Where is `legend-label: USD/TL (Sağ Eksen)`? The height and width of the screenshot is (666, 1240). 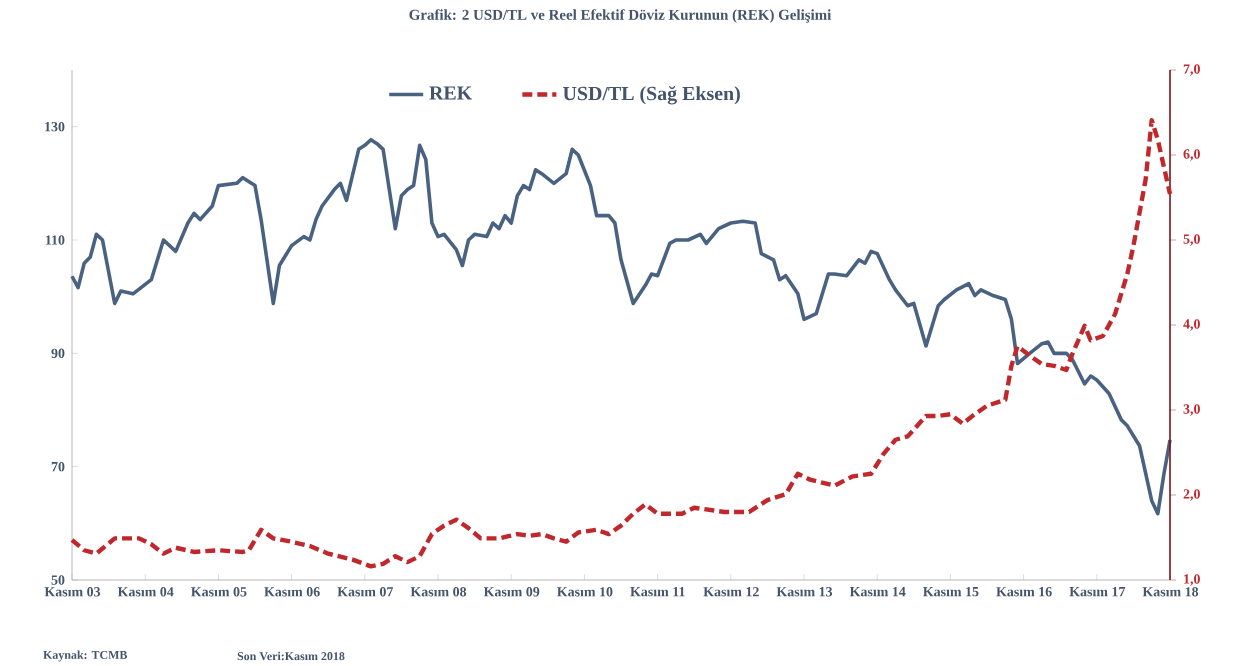 legend-label: USD/TL (Sağ Eksen) is located at coordinates (651, 95).